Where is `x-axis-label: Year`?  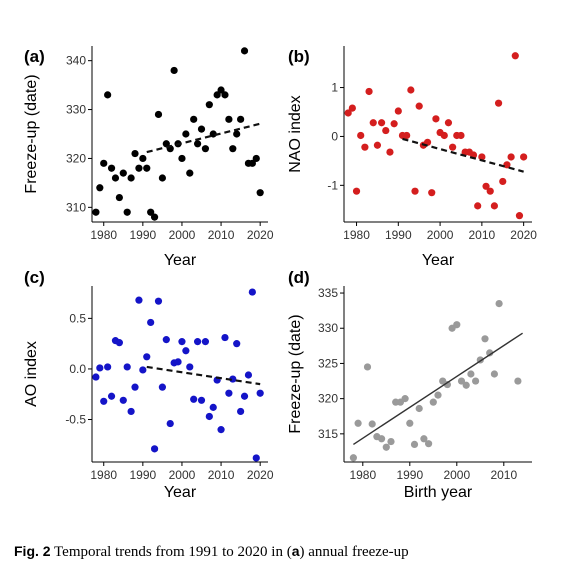
x-axis-label: Year is located at coordinates (180, 260).